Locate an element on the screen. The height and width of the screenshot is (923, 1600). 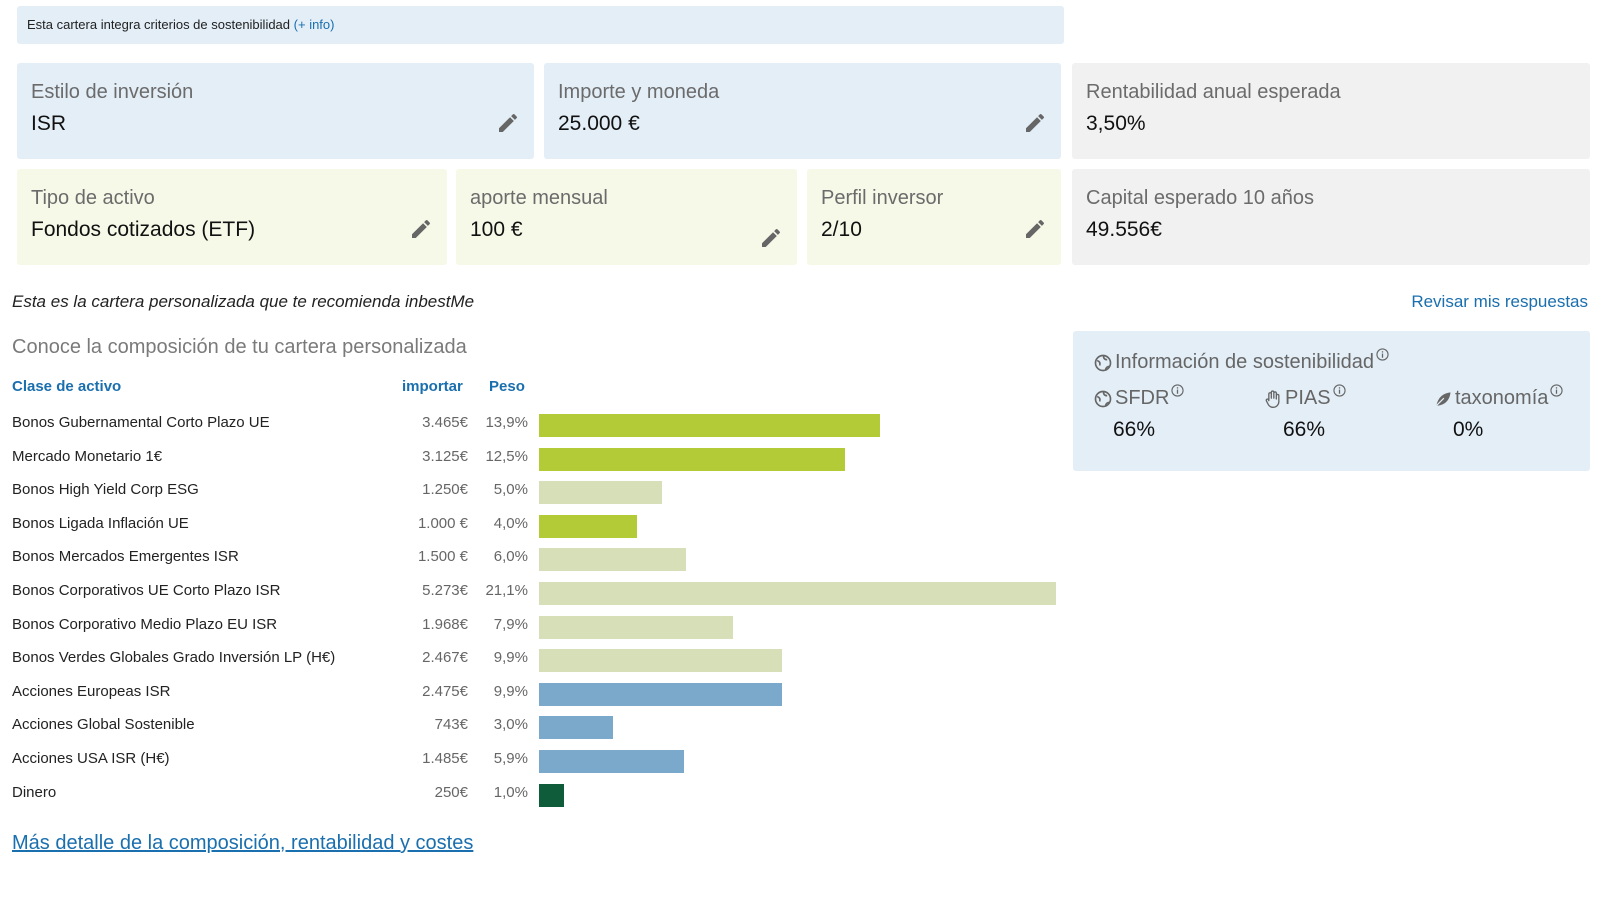
expected-capital-label: Capital esperado 10 años is located at coordinates (1200, 198).